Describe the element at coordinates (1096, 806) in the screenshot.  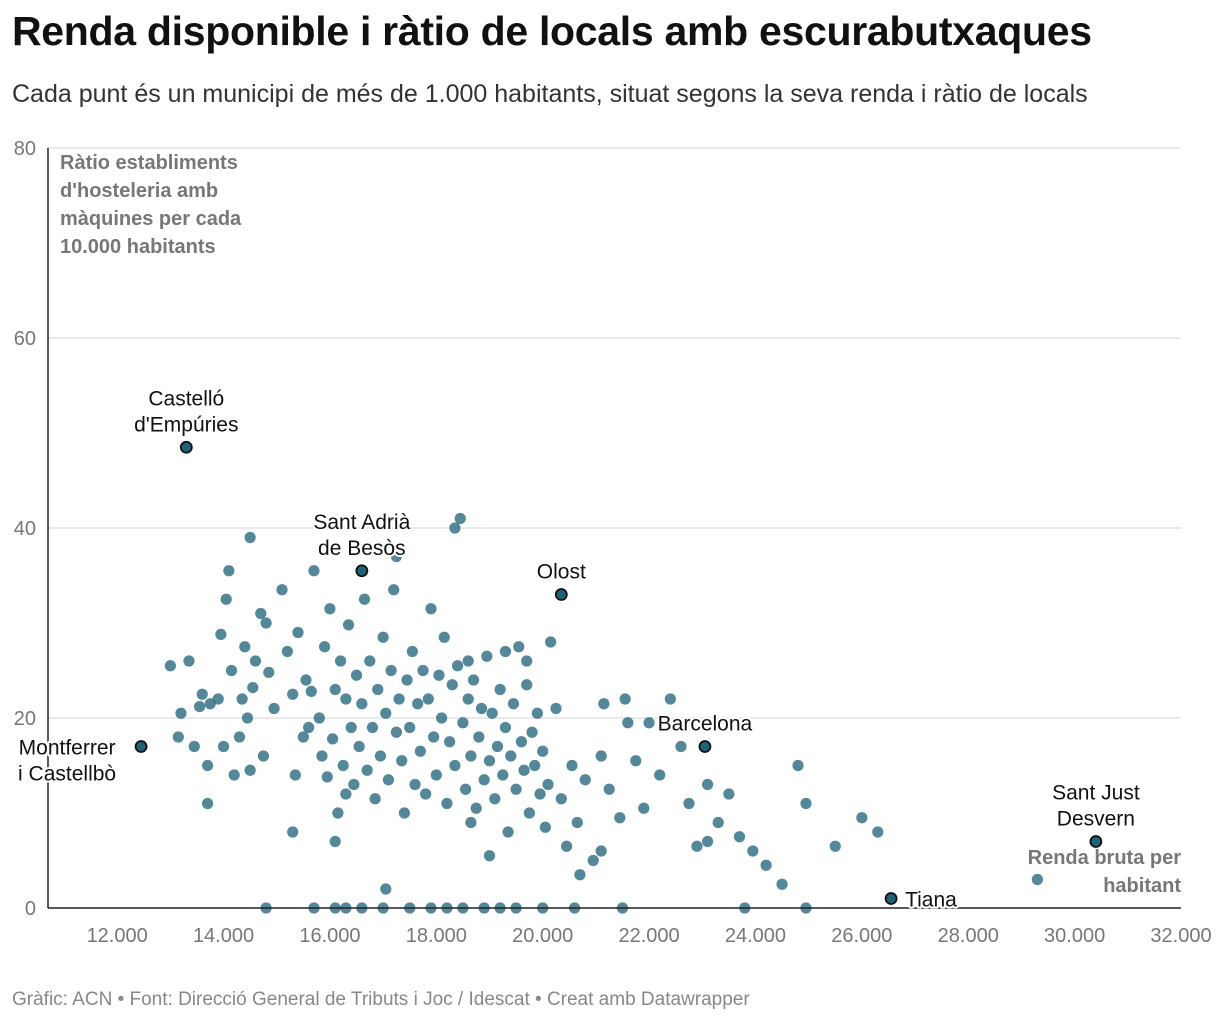
I see `highlight-label: Sant Just Desvern` at that location.